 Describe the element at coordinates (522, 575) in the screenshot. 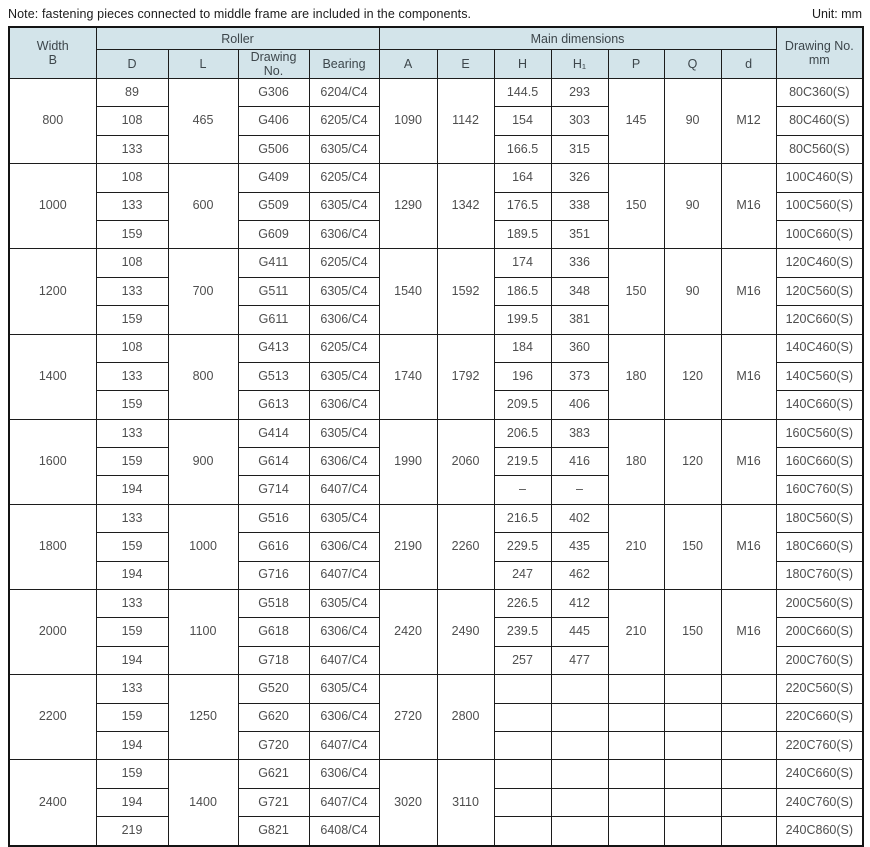

I see `cell-h: 247` at that location.